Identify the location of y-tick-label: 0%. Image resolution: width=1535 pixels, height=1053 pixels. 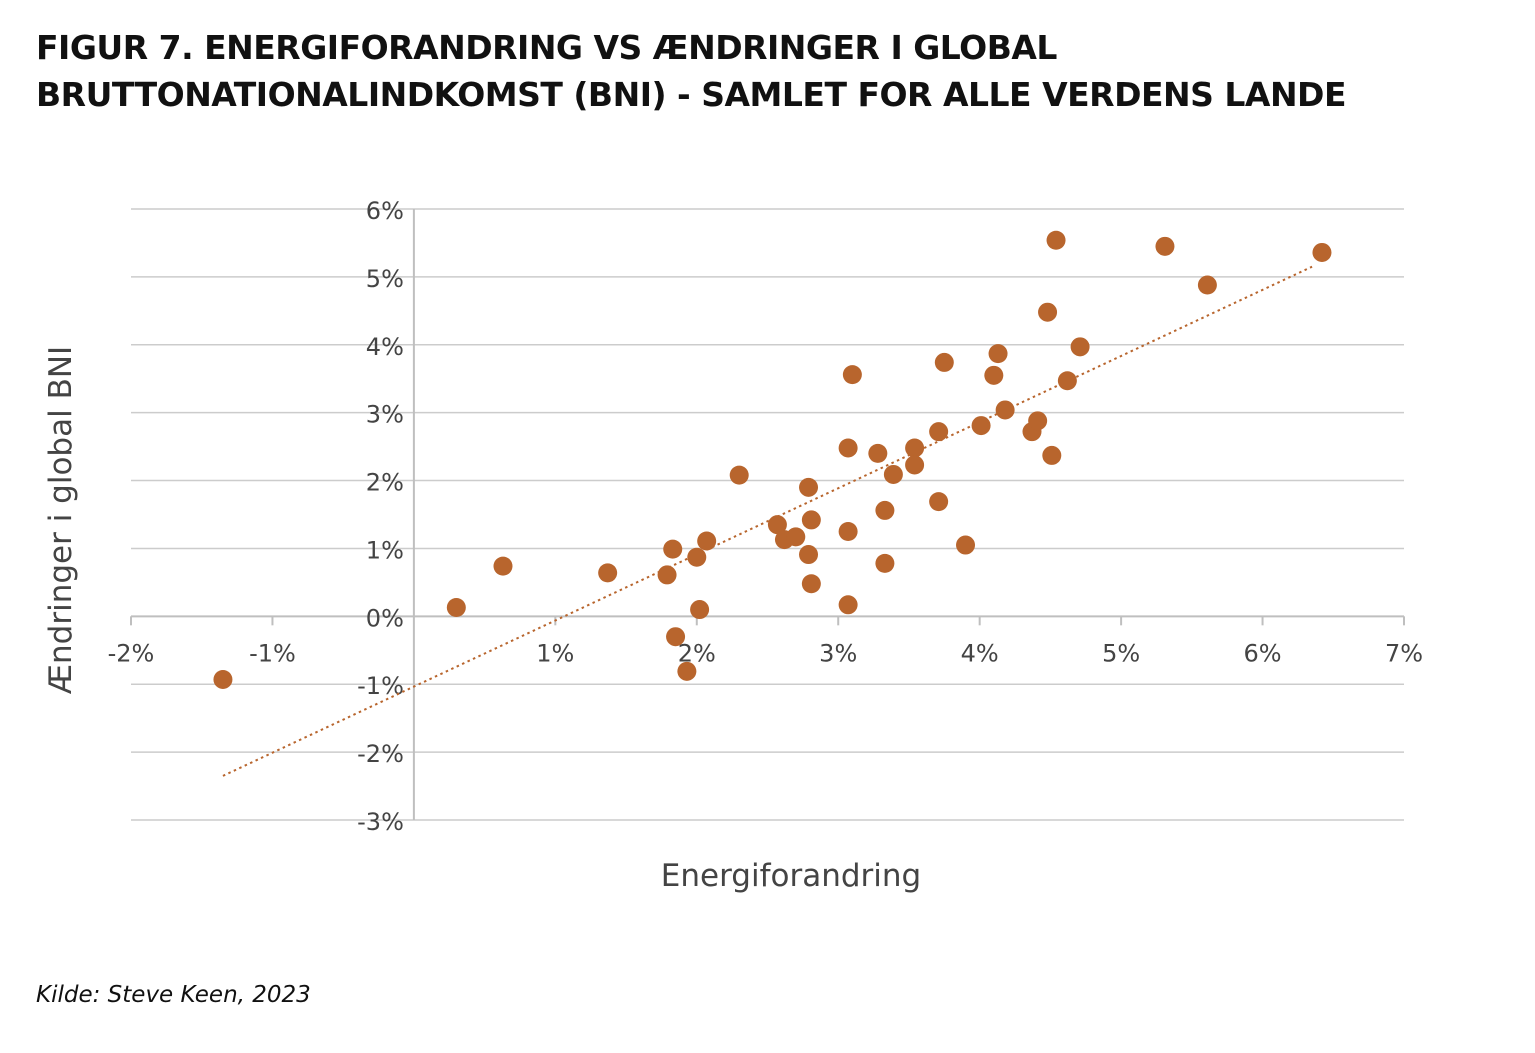
(385, 618).